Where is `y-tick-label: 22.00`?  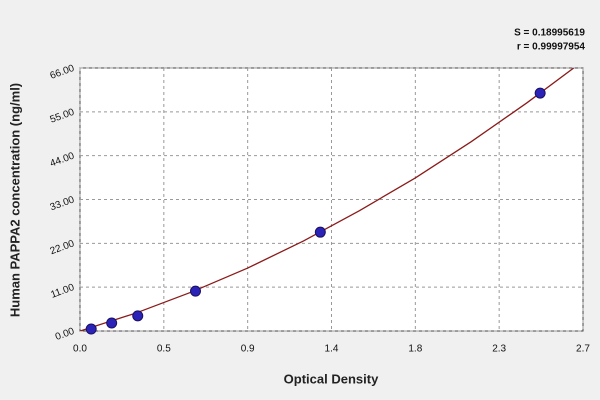 y-tick-label: 22.00 is located at coordinates (63, 247).